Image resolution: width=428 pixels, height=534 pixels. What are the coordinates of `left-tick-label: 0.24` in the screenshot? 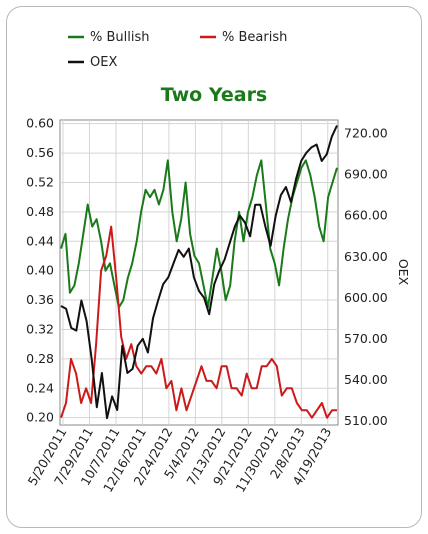 It's located at (40, 387).